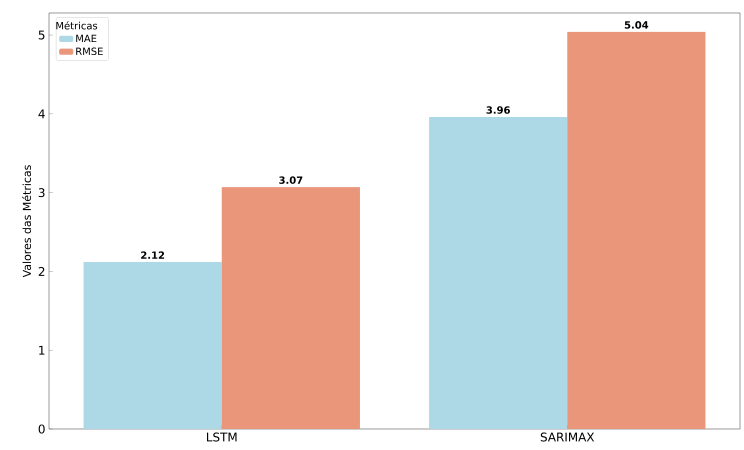  What do you see at coordinates (41, 429) in the screenshot?
I see `y-tick-label: 0` at bounding box center [41, 429].